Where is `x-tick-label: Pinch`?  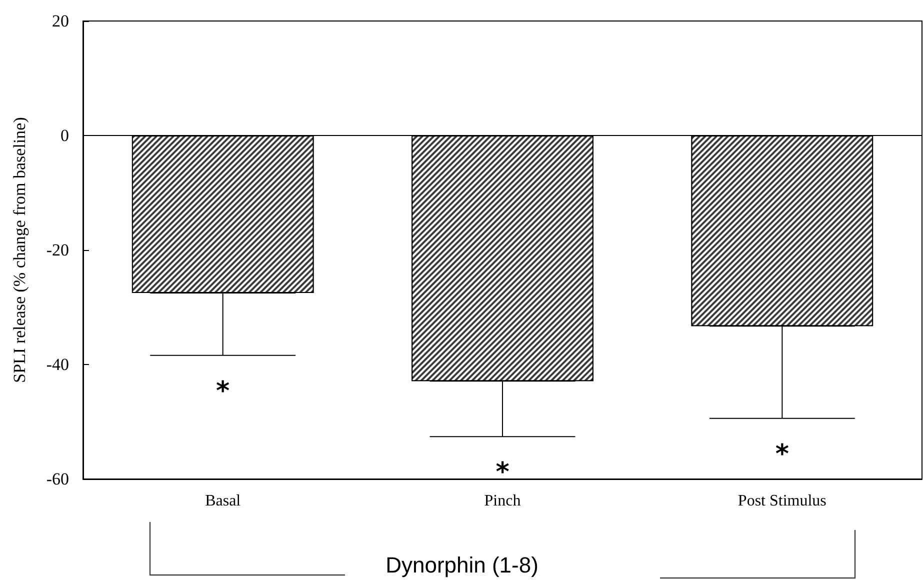 x-tick-label: Pinch is located at coordinates (502, 501).